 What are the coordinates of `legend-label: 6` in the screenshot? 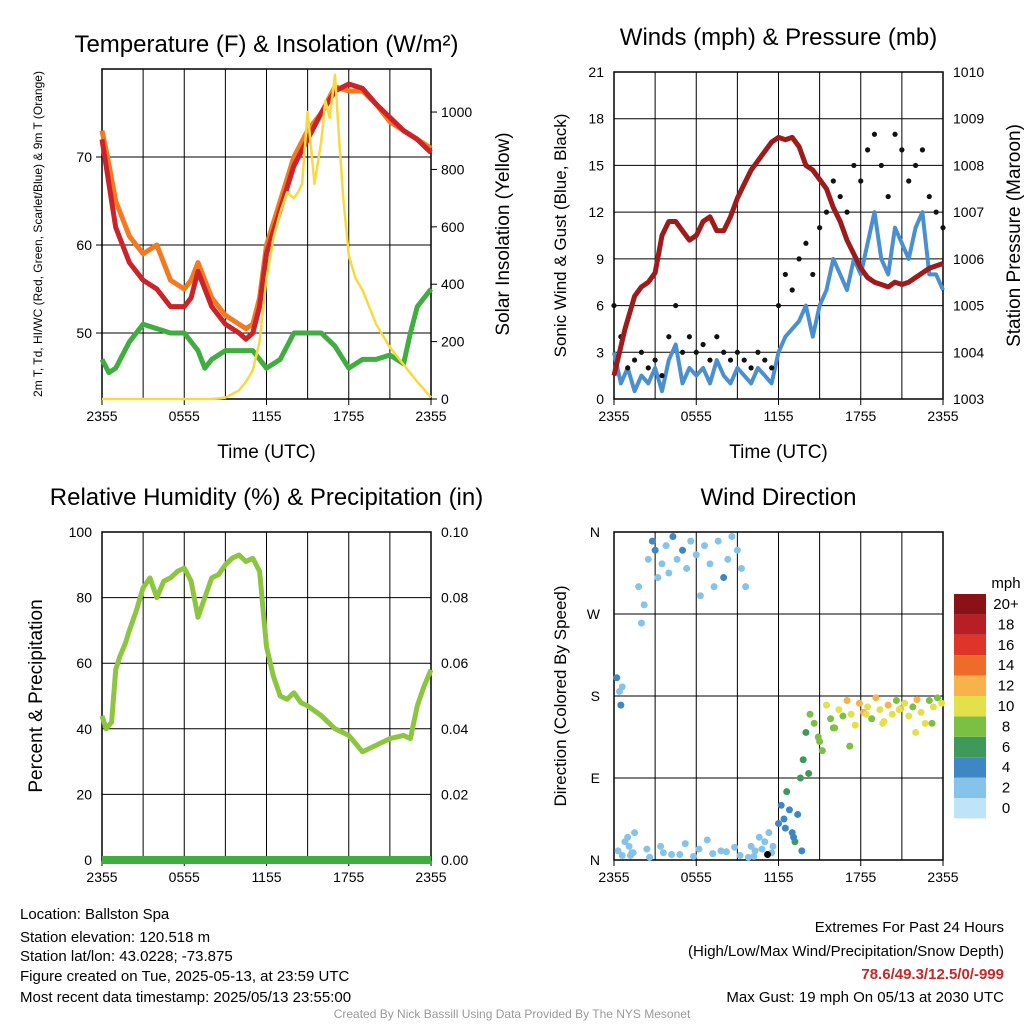 It's located at (1006, 747).